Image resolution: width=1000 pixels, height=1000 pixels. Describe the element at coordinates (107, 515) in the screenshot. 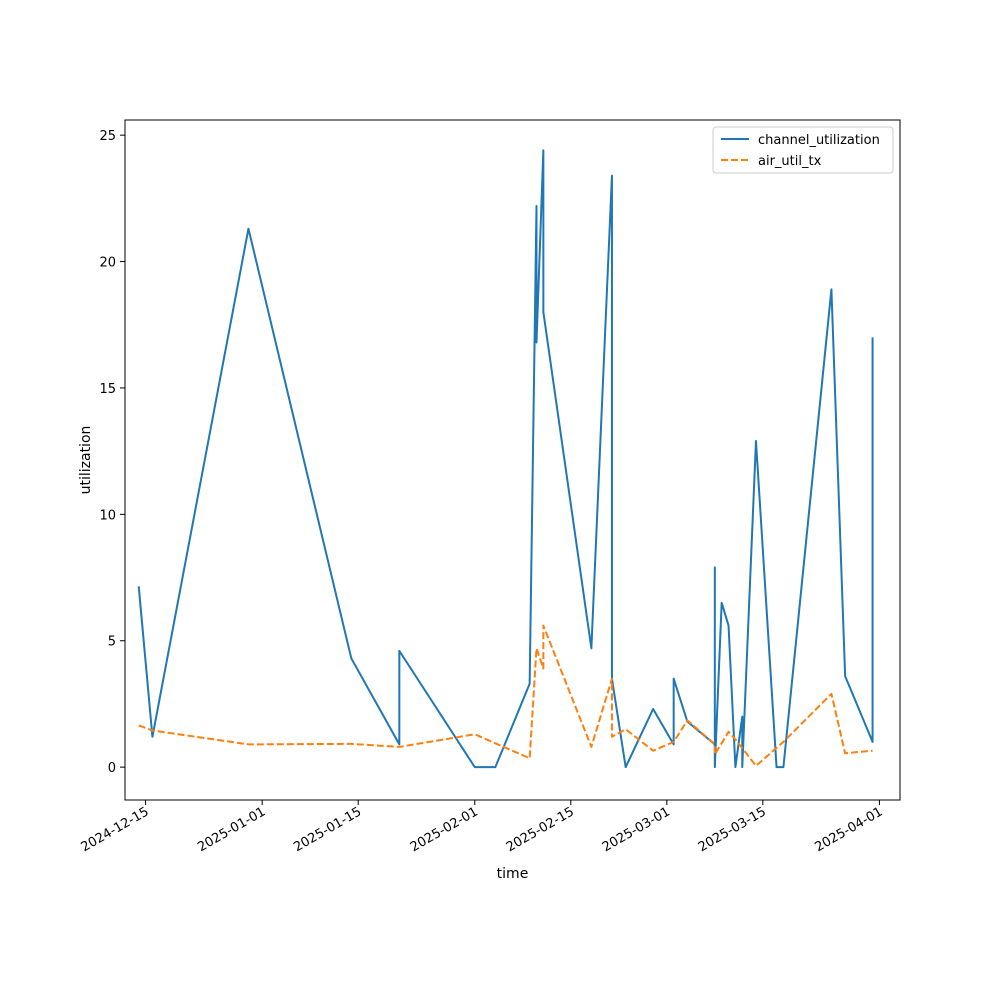

I see `y-tick-label: 10` at that location.